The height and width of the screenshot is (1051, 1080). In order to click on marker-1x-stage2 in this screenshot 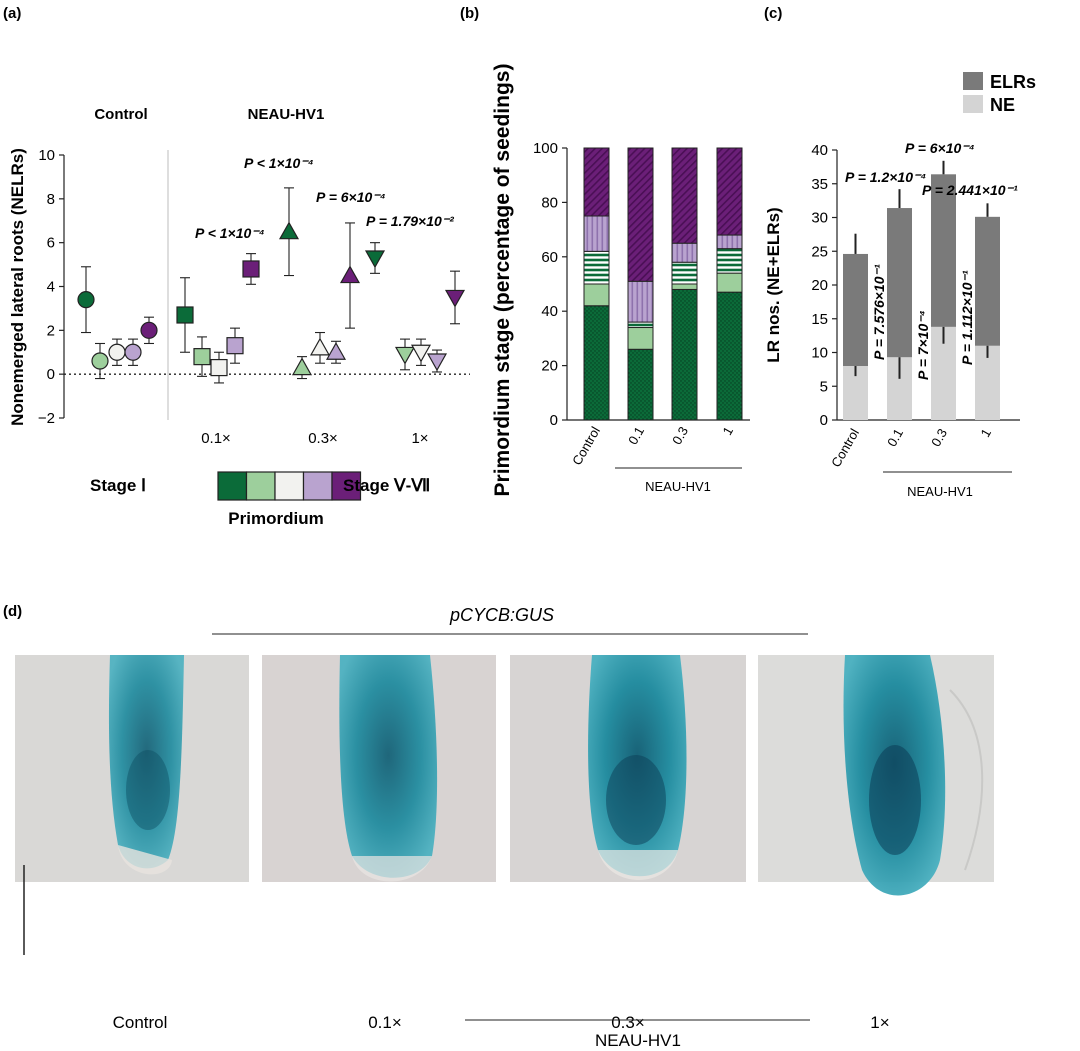, I will do `click(405, 355)`.